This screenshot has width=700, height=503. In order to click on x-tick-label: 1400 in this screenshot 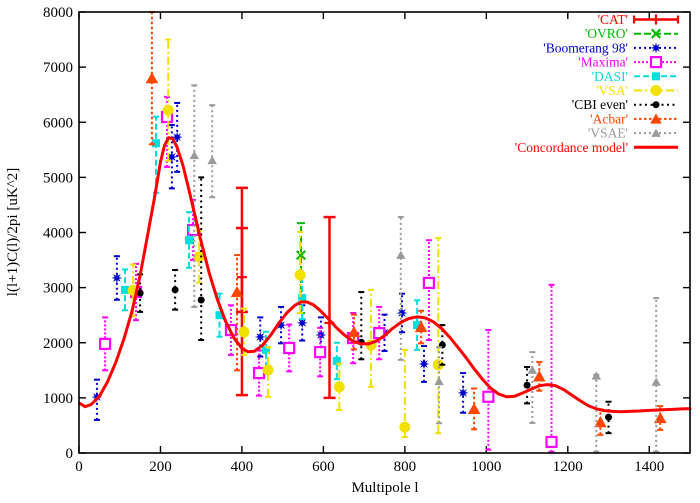, I will do `click(649, 467)`.